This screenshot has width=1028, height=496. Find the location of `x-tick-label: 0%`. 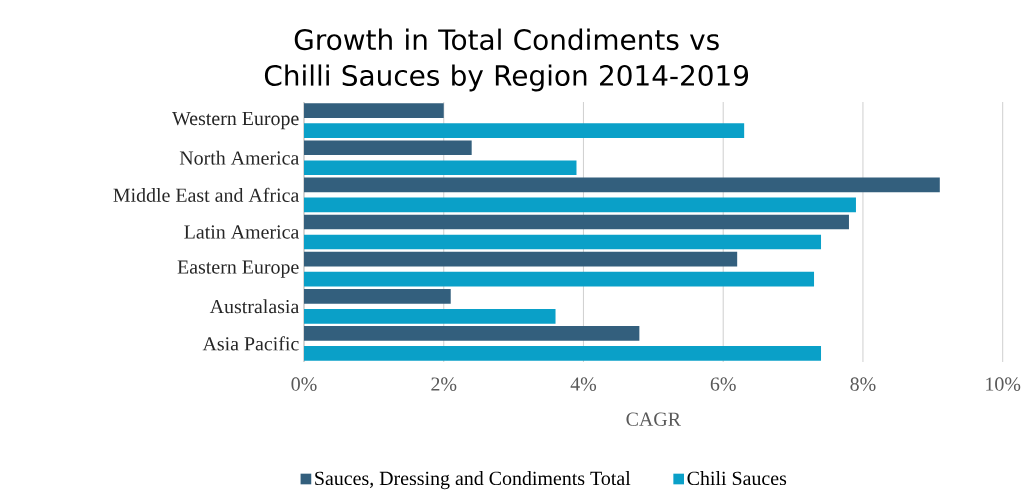

x-tick-label: 0% is located at coordinates (304, 384).